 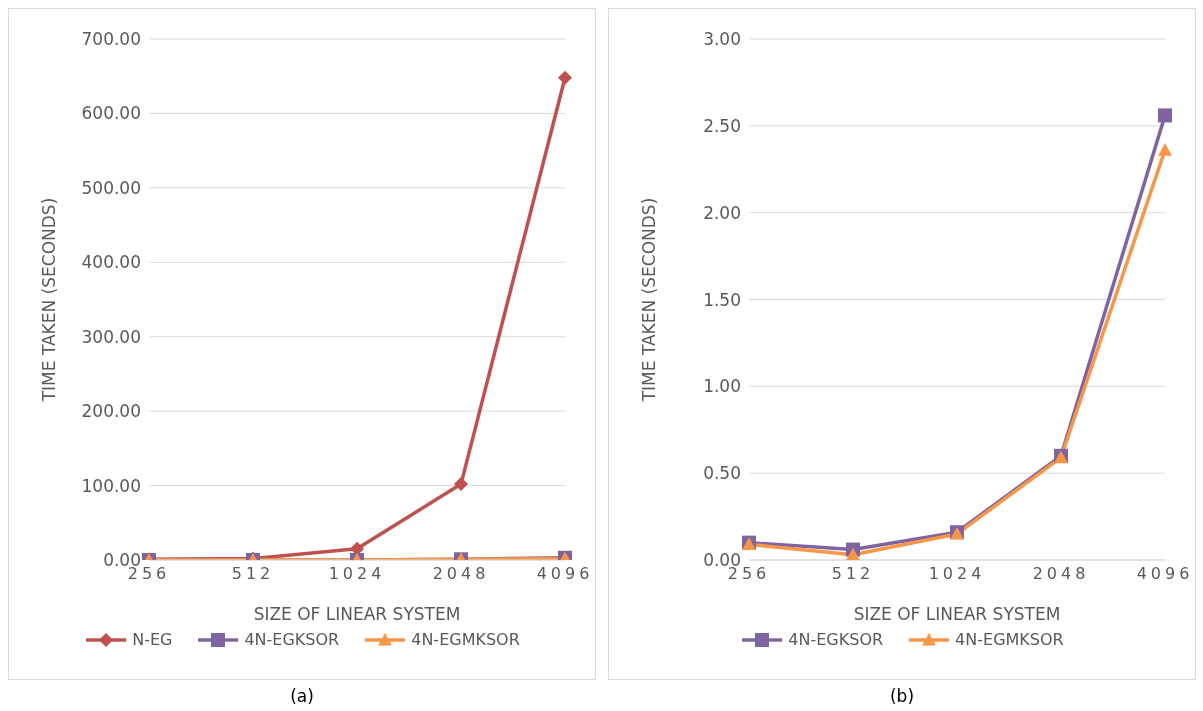 I want to click on y-tick-label: 300.00, so click(x=111, y=336).